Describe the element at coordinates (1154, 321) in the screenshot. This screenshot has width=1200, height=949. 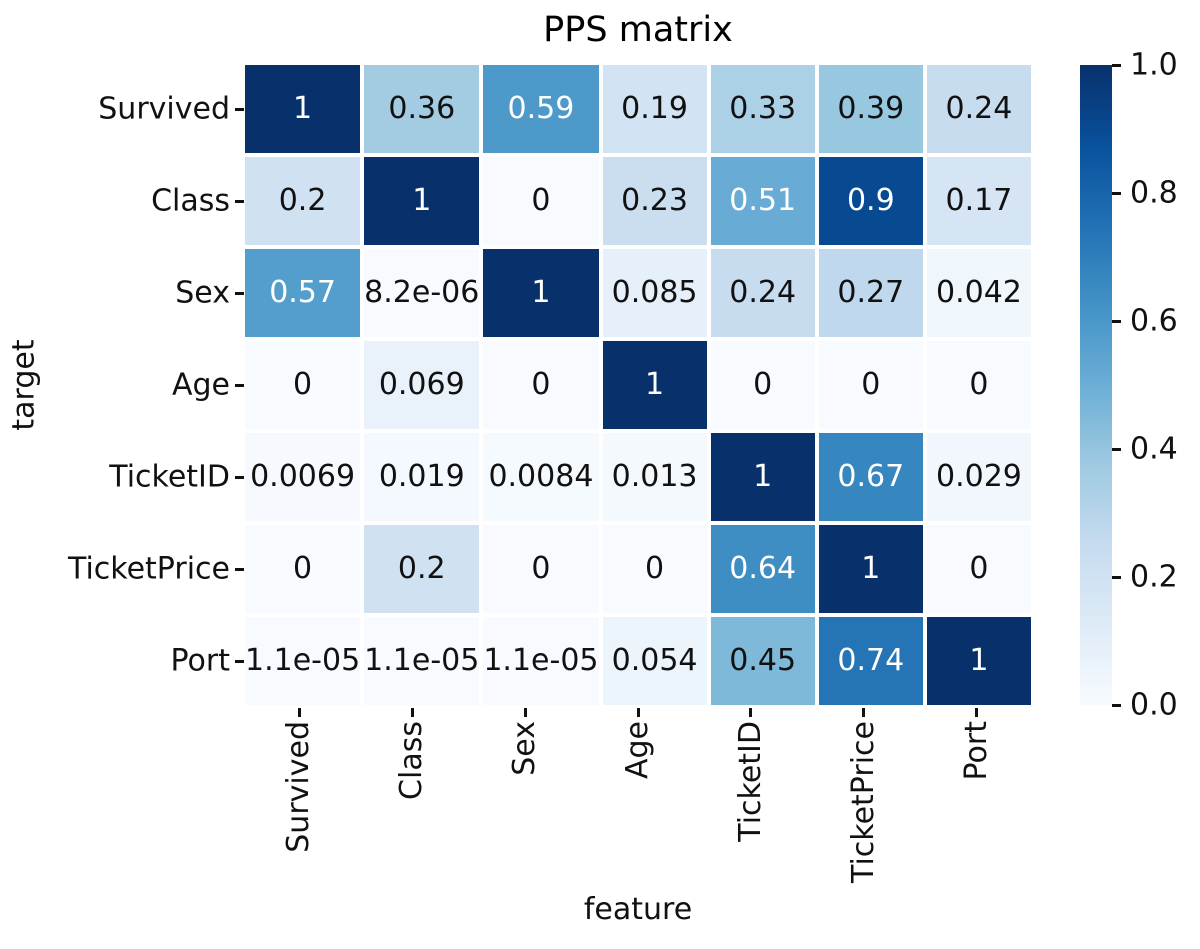
I see `colorbar-tick-label: 0.6` at that location.